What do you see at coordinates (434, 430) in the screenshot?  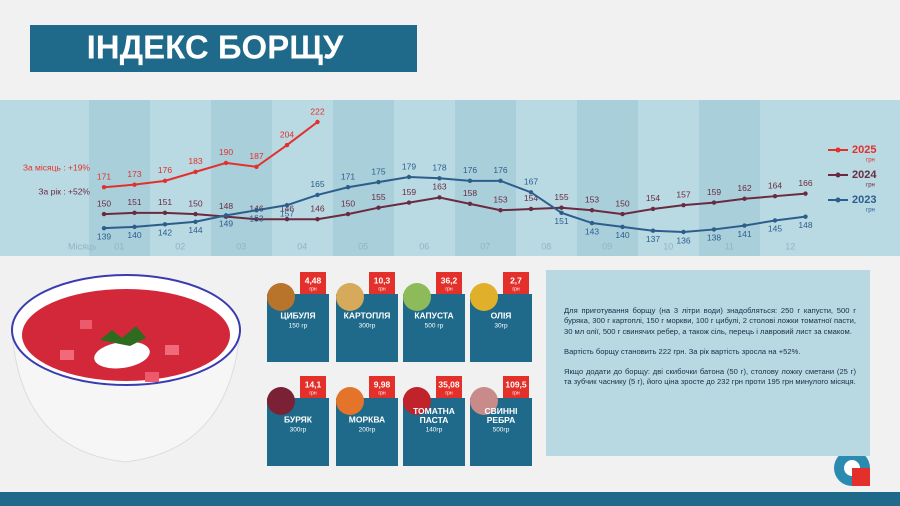 I see `ingredient-weight: 140гр` at bounding box center [434, 430].